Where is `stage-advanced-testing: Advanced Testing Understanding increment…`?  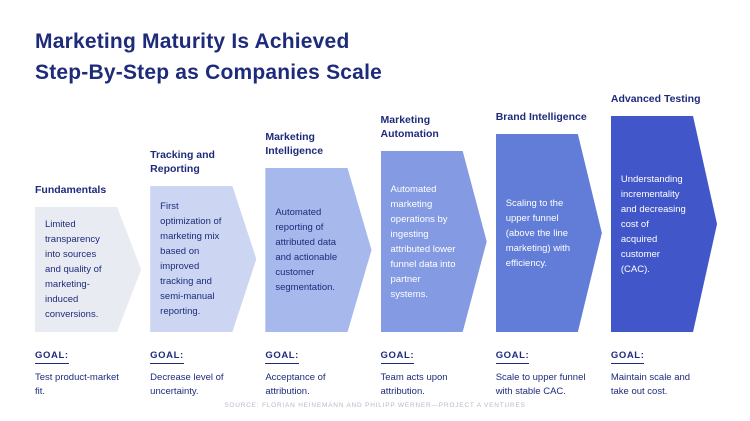 stage-advanced-testing: Advanced Testing Understanding increment… is located at coordinates (663, 242).